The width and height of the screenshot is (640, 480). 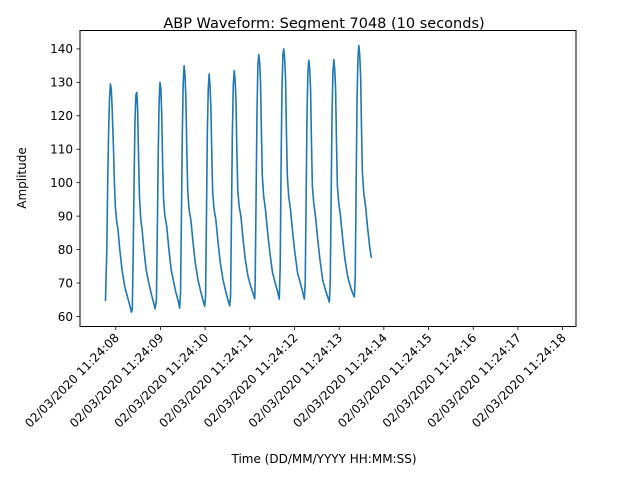 I want to click on y-axis: 60 70 80 90 100 110 120 130 140, so click(x=65, y=183).